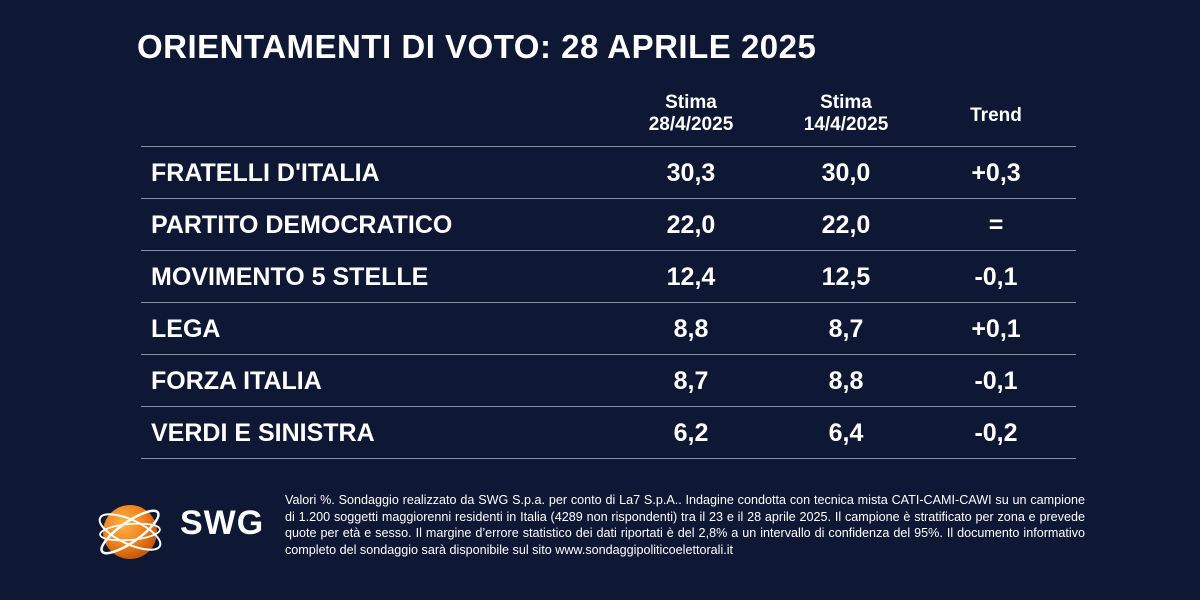 This screenshot has width=1200, height=600. Describe the element at coordinates (691, 225) in the screenshot. I see `value-current: 22,0` at that location.